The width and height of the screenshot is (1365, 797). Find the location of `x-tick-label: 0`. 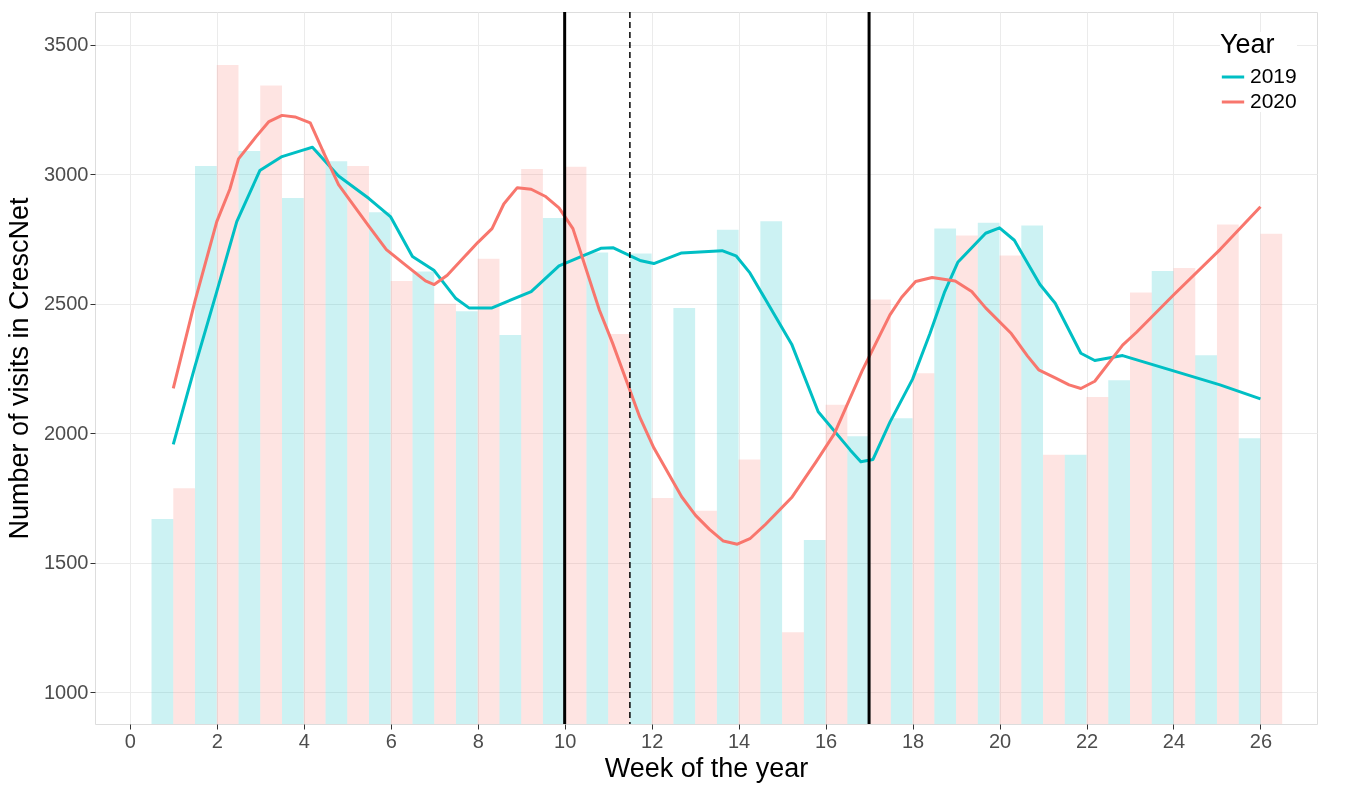

x-tick-label: 0 is located at coordinates (130, 740).